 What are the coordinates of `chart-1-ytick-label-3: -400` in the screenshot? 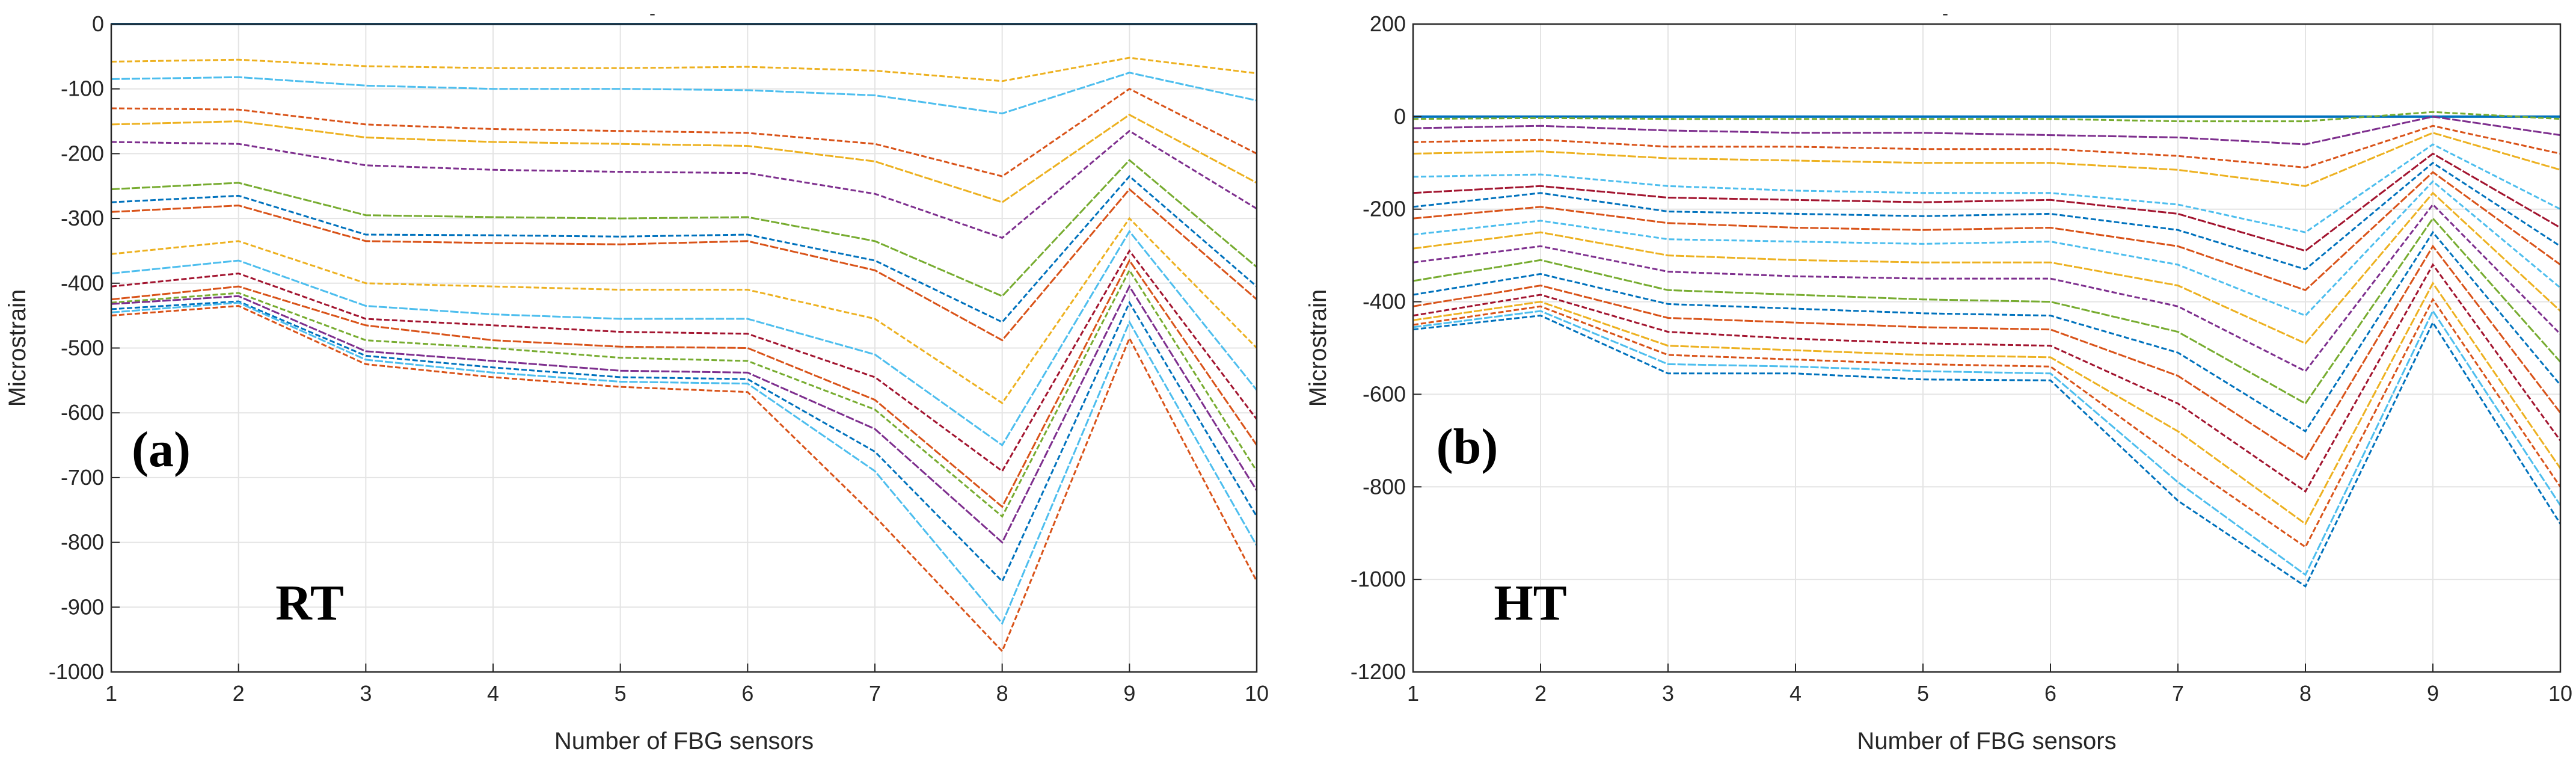 It's located at (1384, 301).